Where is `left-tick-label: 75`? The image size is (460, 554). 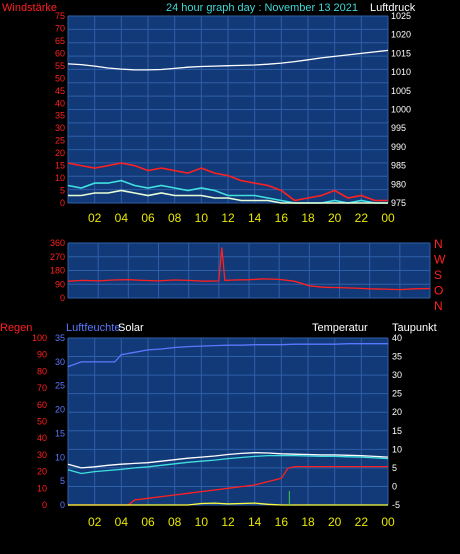
left-tick-label: 75 is located at coordinates (60, 16).